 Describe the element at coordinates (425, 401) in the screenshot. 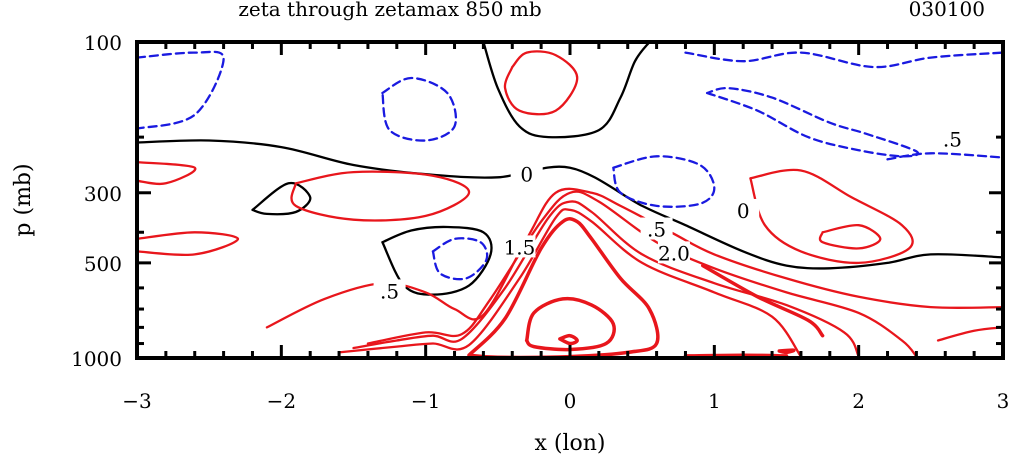

I see `x-tick-label: −1` at that location.